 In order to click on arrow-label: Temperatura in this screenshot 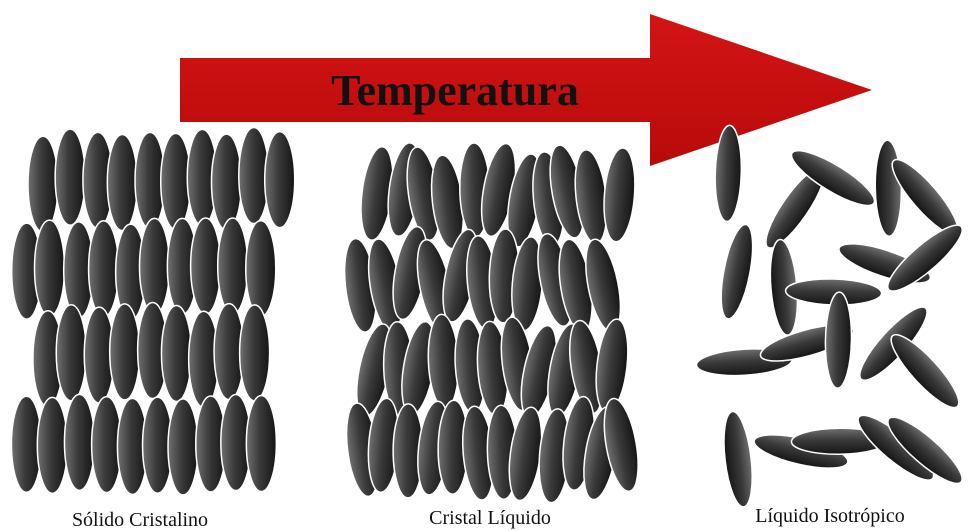, I will do `click(455, 90)`.